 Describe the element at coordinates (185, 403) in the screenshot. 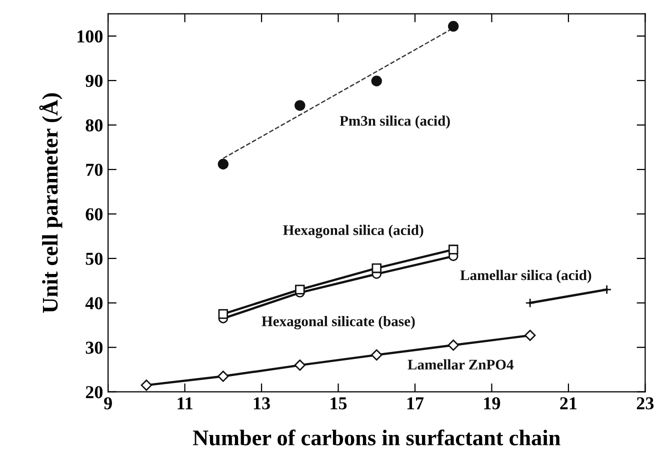

I see `x-tick-label: 11` at that location.